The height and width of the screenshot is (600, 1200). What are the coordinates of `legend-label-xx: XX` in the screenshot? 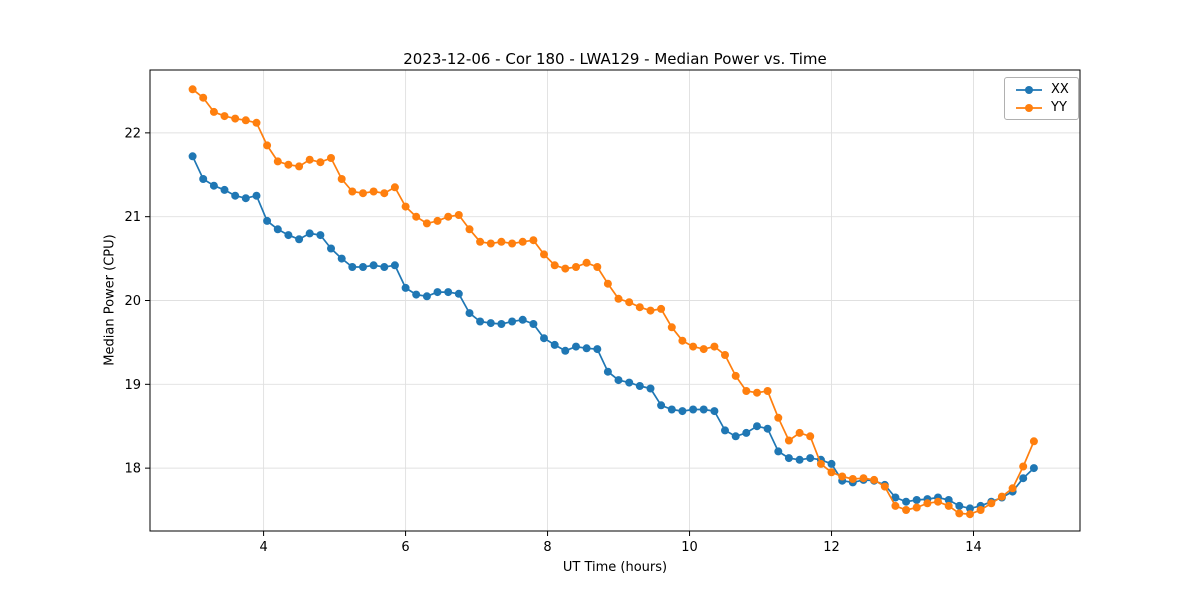 It's located at (1060, 89).